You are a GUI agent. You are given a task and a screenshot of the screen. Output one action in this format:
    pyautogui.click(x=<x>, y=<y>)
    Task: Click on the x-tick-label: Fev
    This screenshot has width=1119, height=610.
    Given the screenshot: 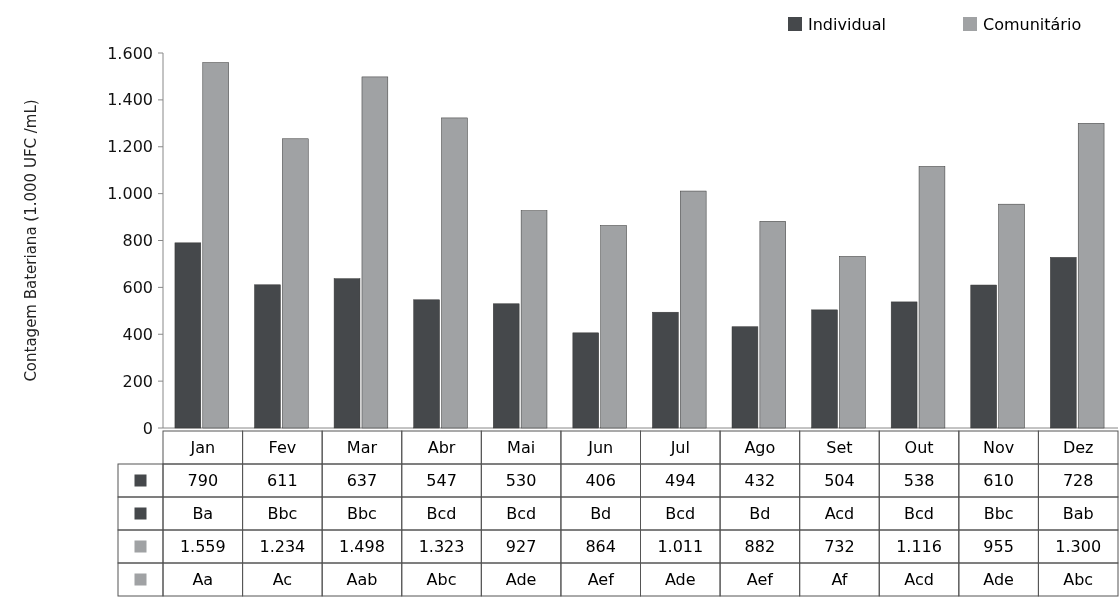 What is the action you would take?
    pyautogui.click(x=282, y=448)
    